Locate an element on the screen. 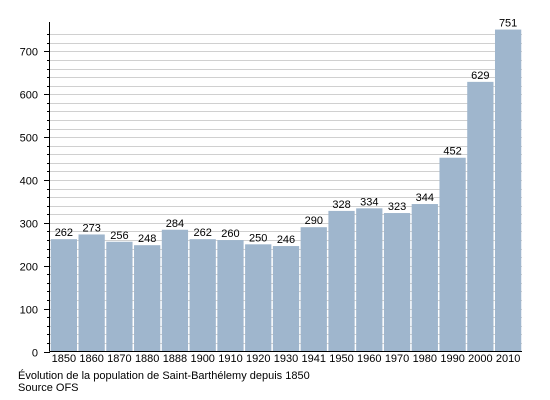 This screenshot has width=550, height=400. y-tick-label-300: 300 is located at coordinates (29, 225).